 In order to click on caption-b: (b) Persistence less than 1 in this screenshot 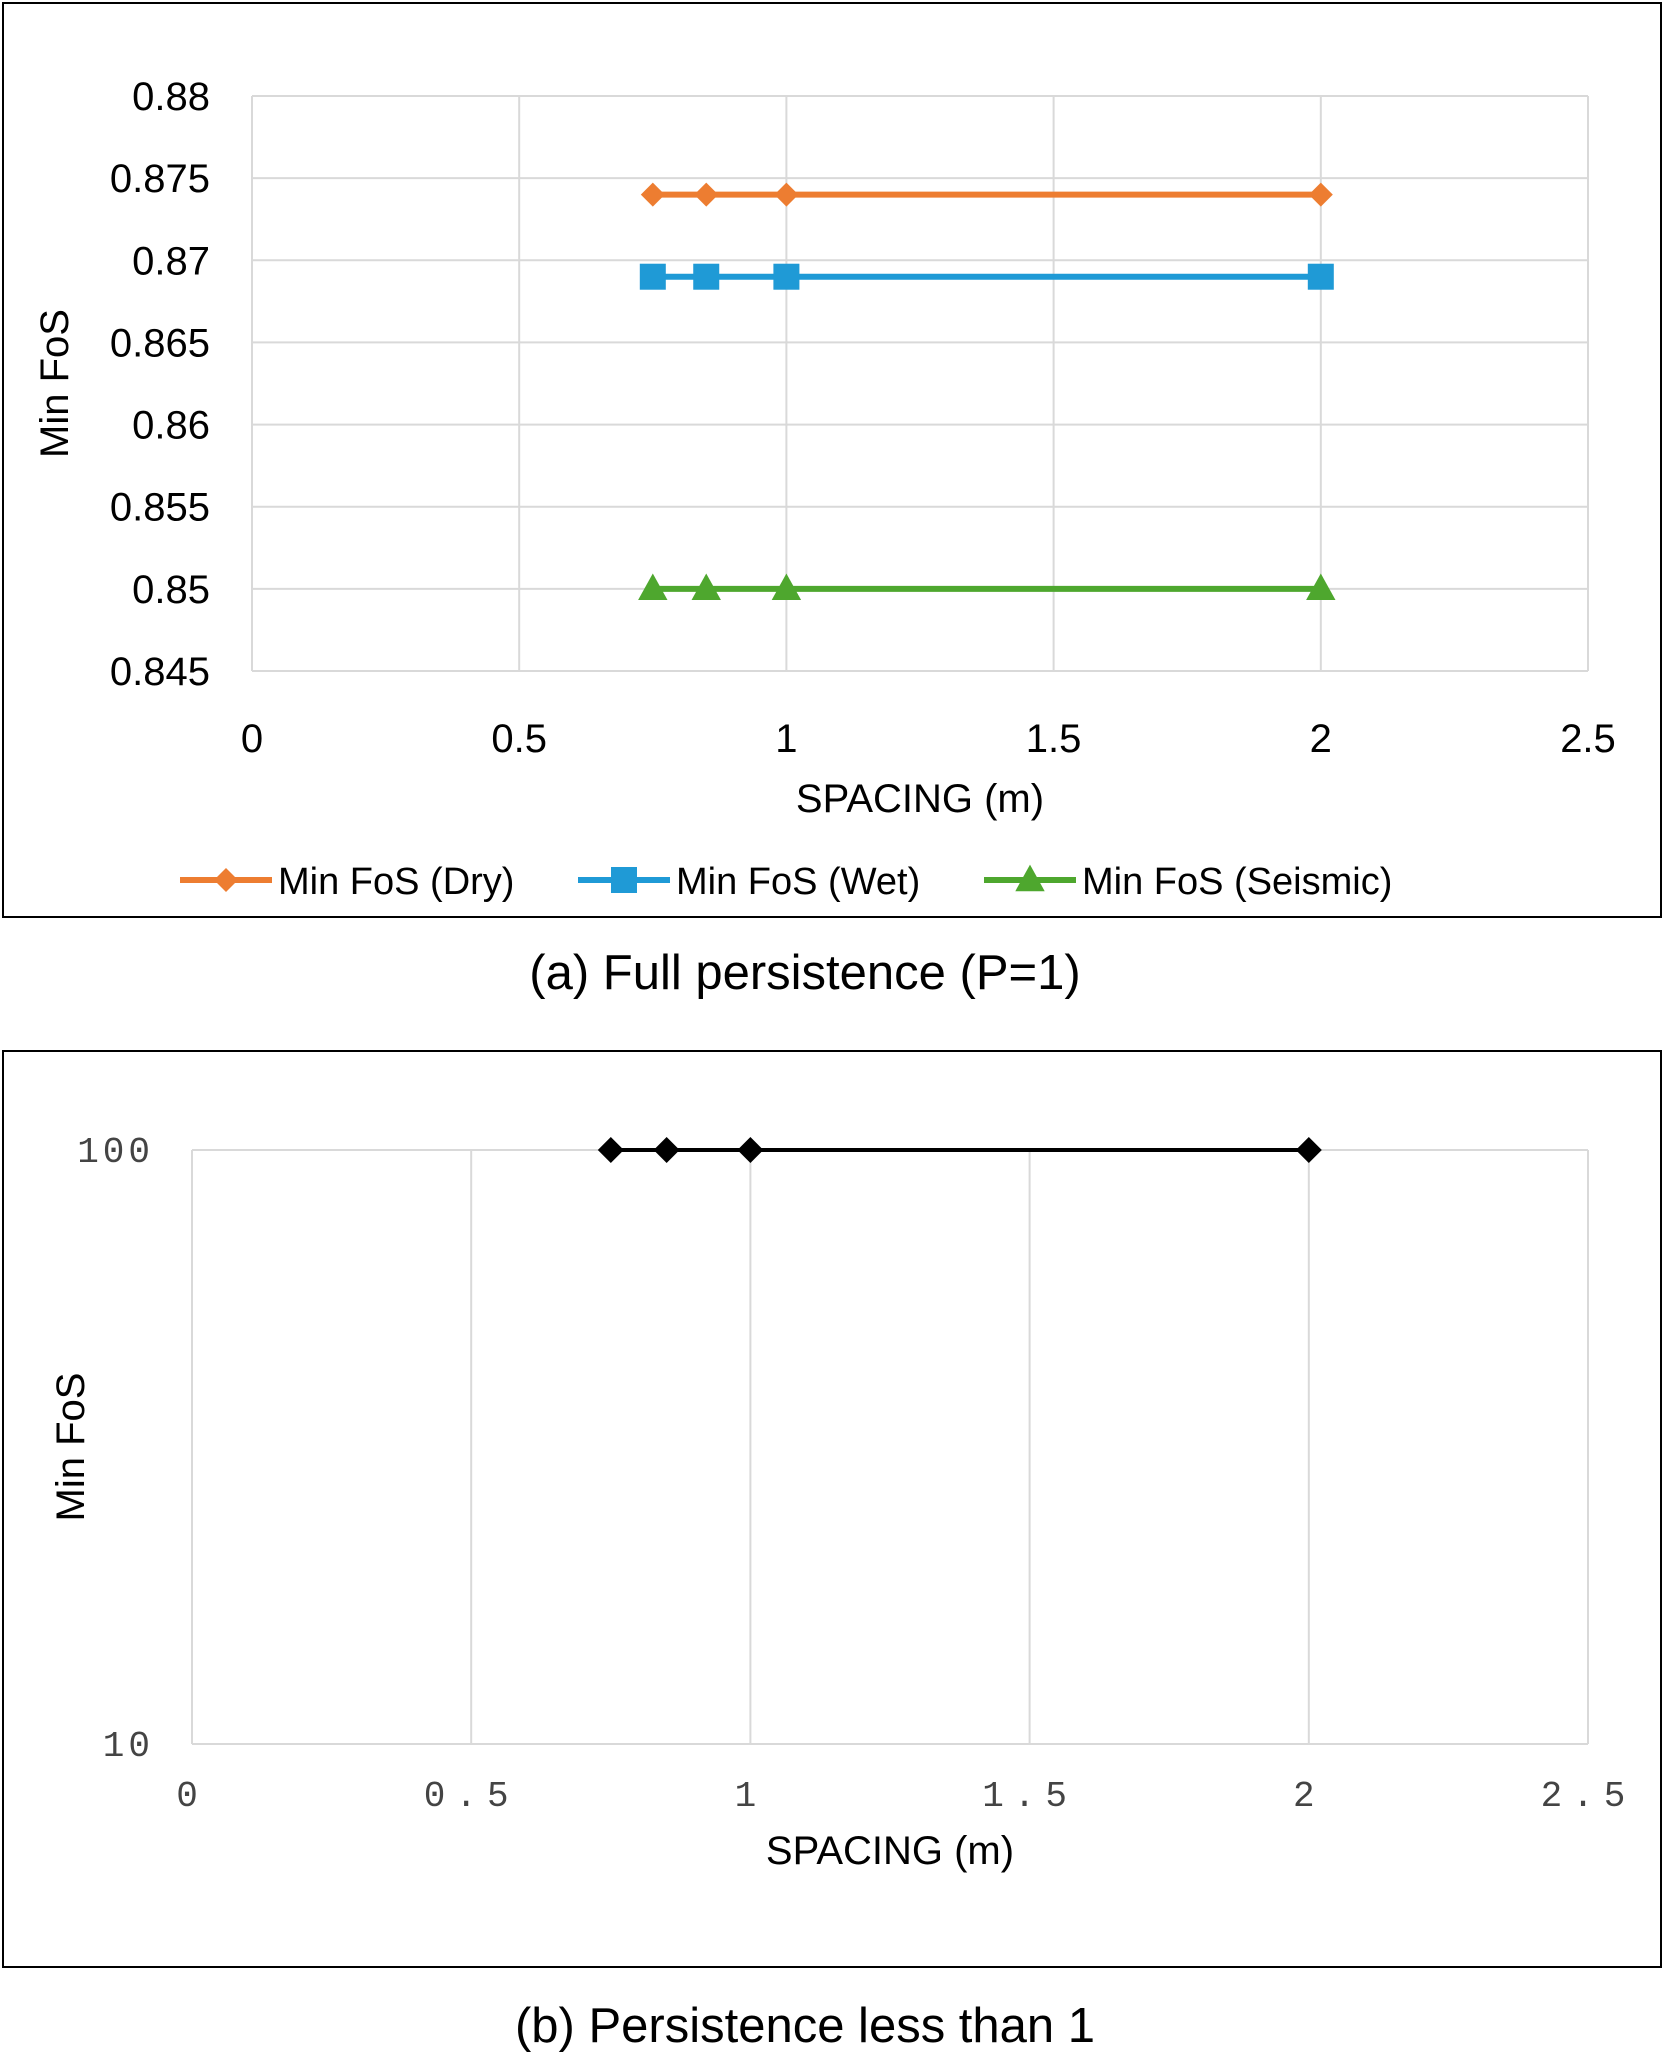, I will do `click(805, 2026)`.